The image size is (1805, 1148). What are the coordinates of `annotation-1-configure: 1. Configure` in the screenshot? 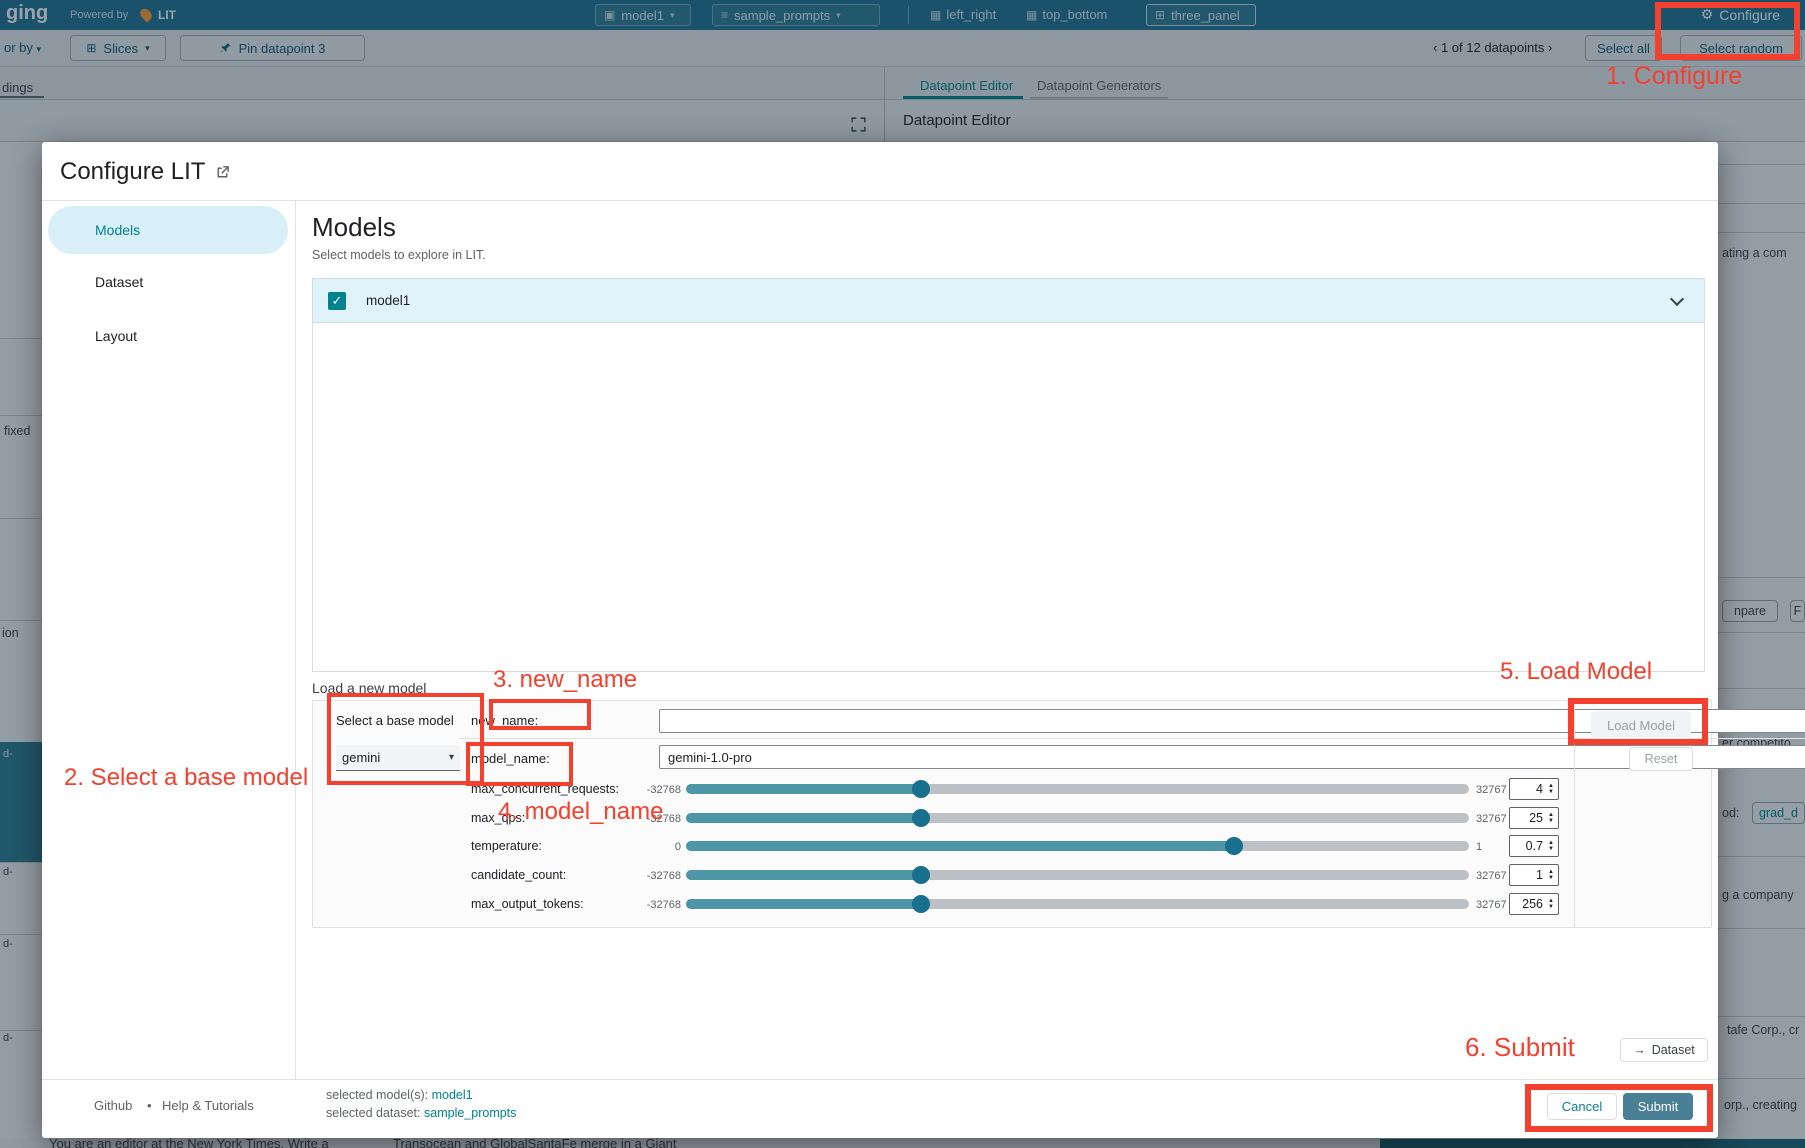 It's located at (1674, 76).